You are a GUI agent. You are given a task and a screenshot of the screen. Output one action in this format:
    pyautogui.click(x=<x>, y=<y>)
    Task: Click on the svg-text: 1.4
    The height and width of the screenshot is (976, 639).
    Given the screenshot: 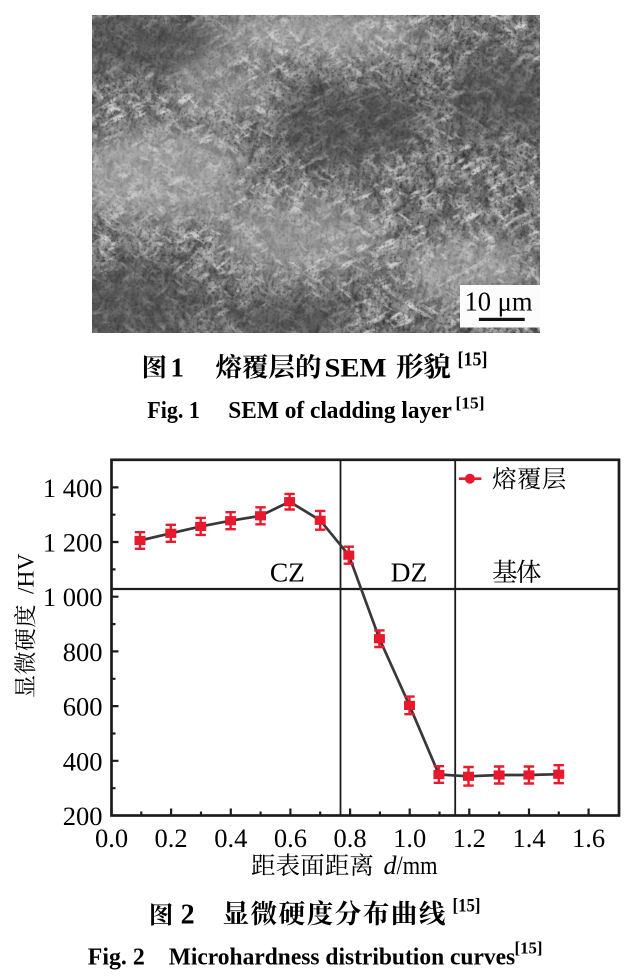 What is the action you would take?
    pyautogui.click(x=528, y=838)
    